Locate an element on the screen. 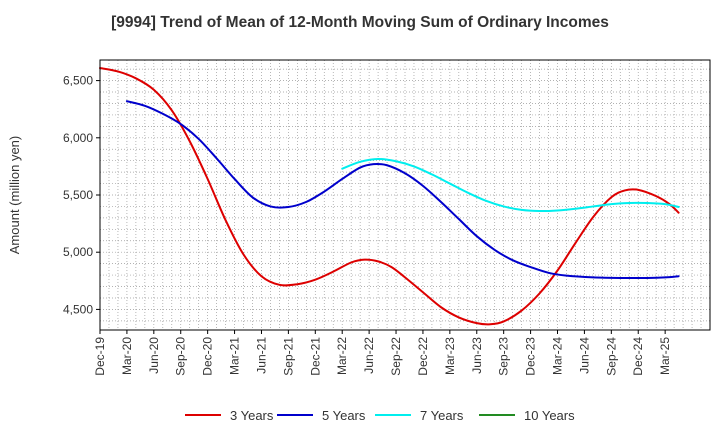 The height and width of the screenshot is (440, 720). x-tick-label: Dec-19 is located at coordinates (100, 356).